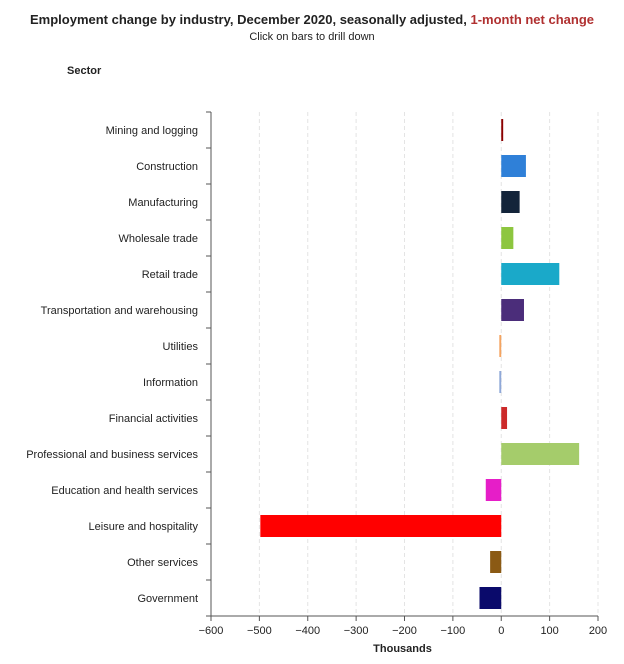 The image size is (624, 664). What do you see at coordinates (307, 631) in the screenshot?
I see `x-tick-label: −400` at bounding box center [307, 631].